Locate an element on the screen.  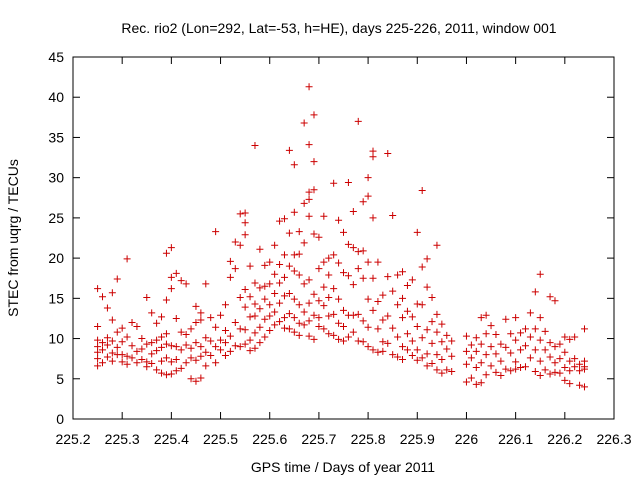
x-tick-label: 226.3 is located at coordinates (613, 439).